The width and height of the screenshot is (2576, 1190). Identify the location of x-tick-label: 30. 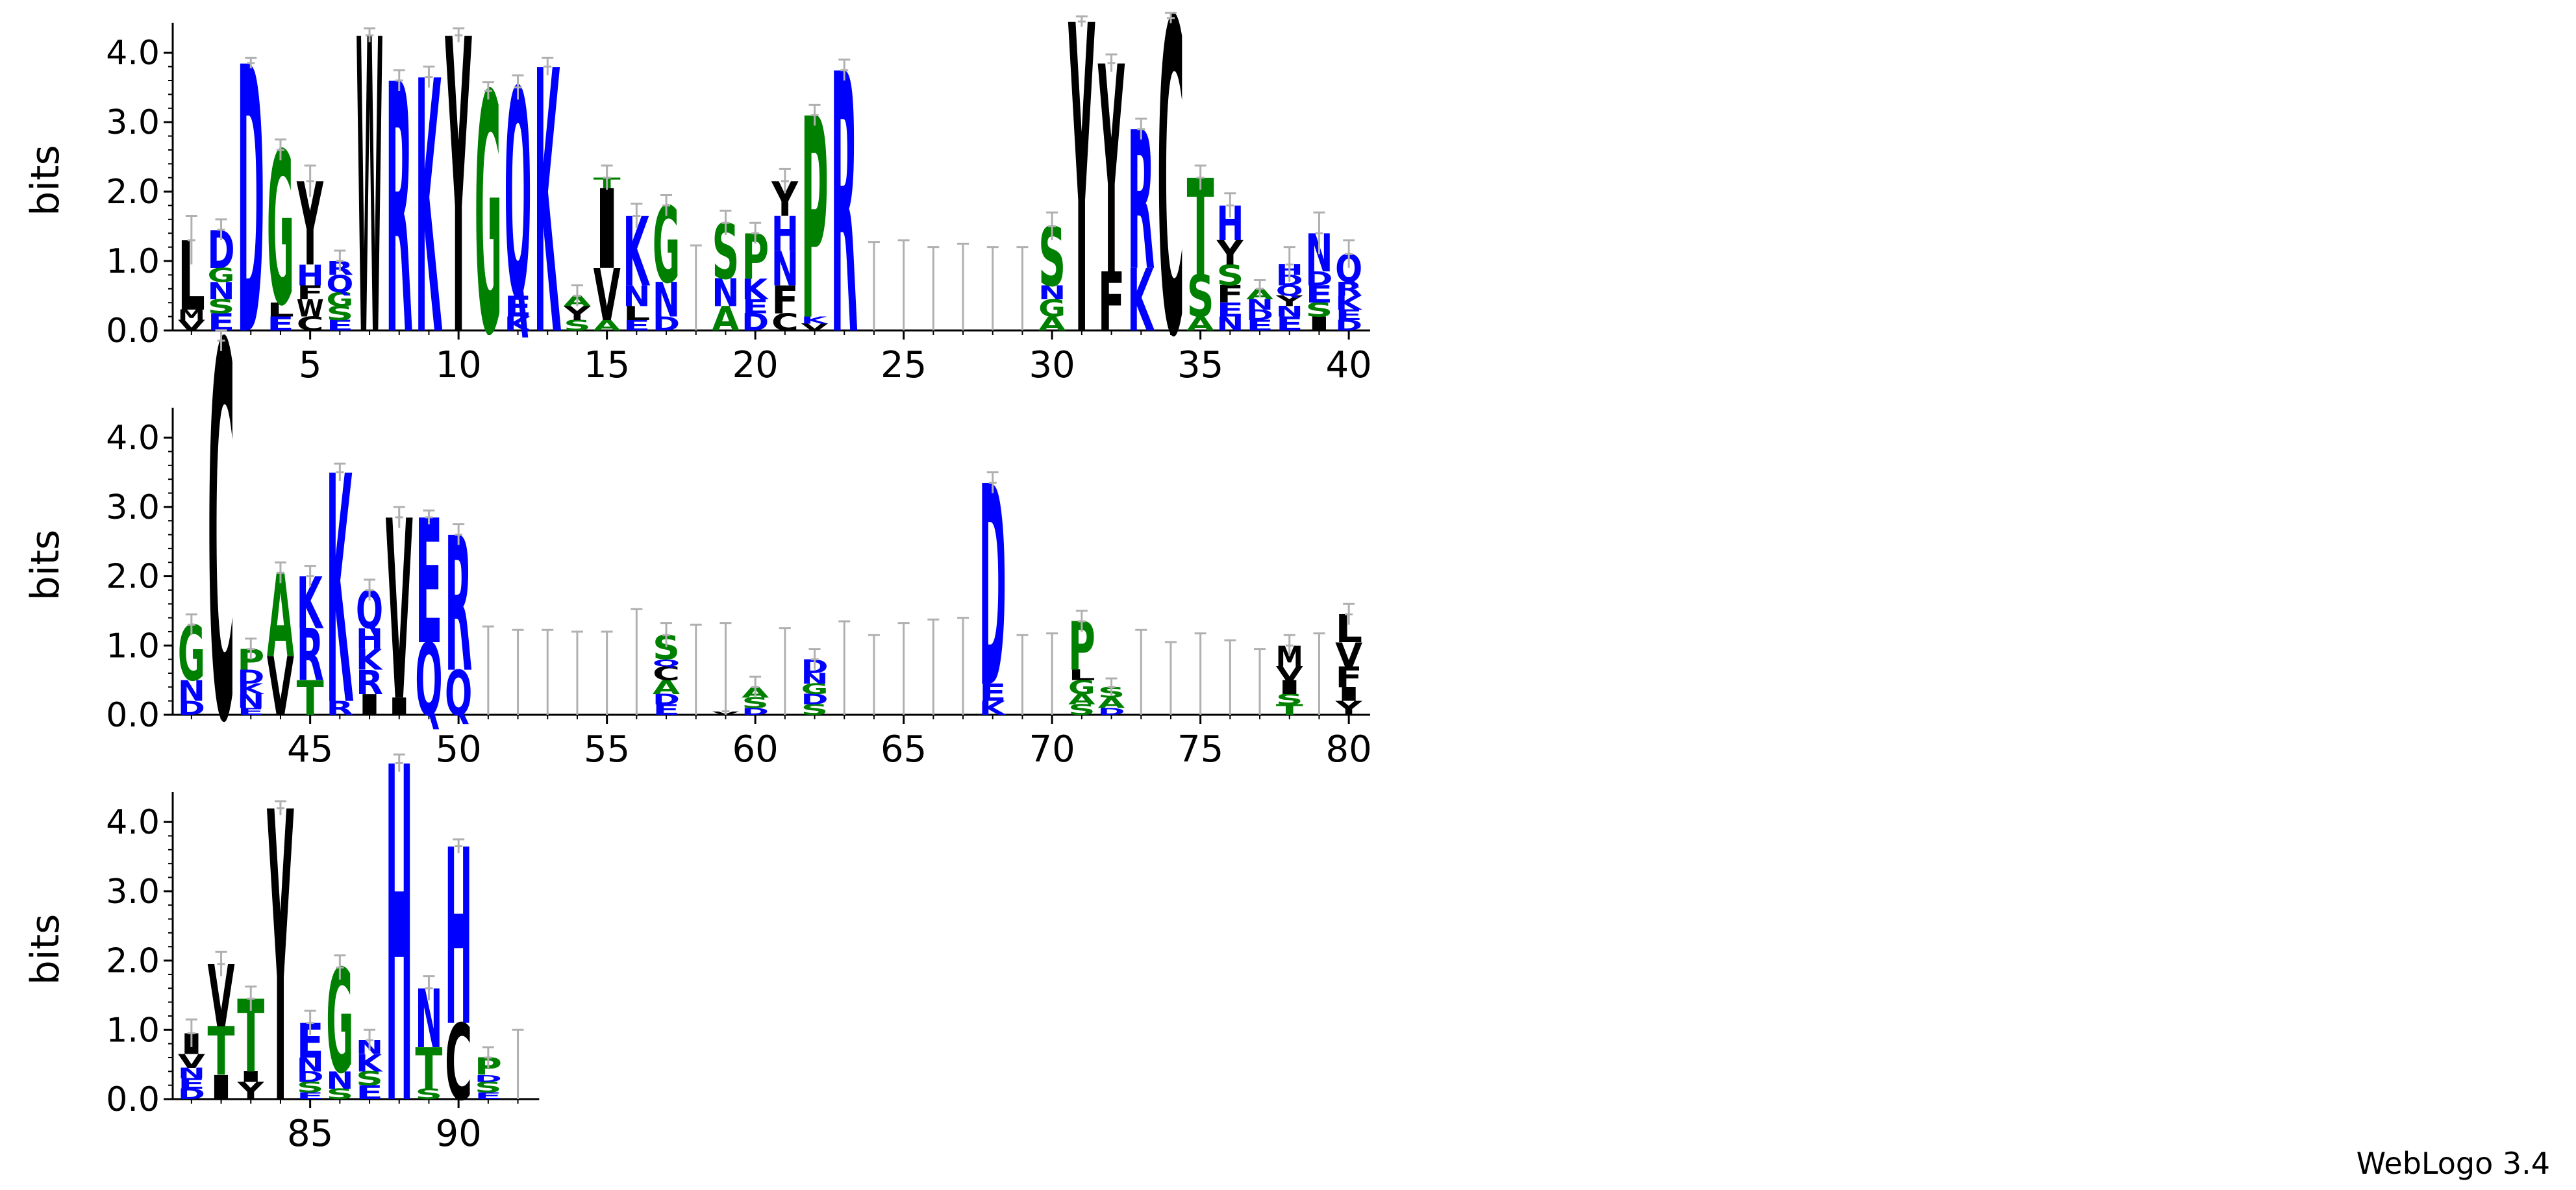
(1052, 365).